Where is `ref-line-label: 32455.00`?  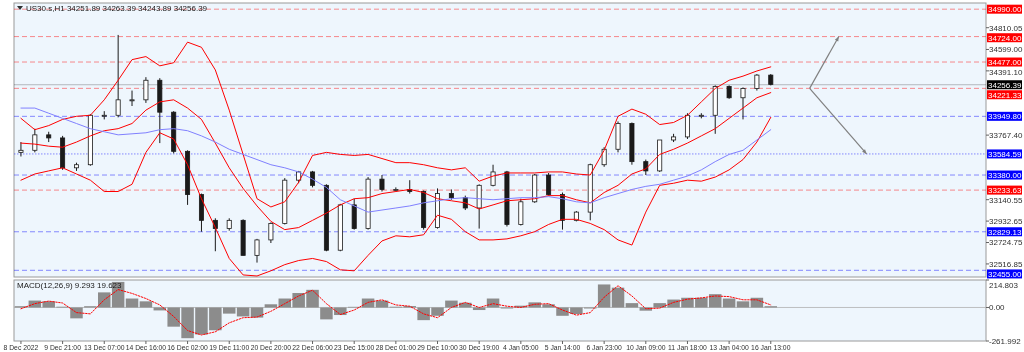
ref-line-label: 32455.00 is located at coordinates (1005, 274).